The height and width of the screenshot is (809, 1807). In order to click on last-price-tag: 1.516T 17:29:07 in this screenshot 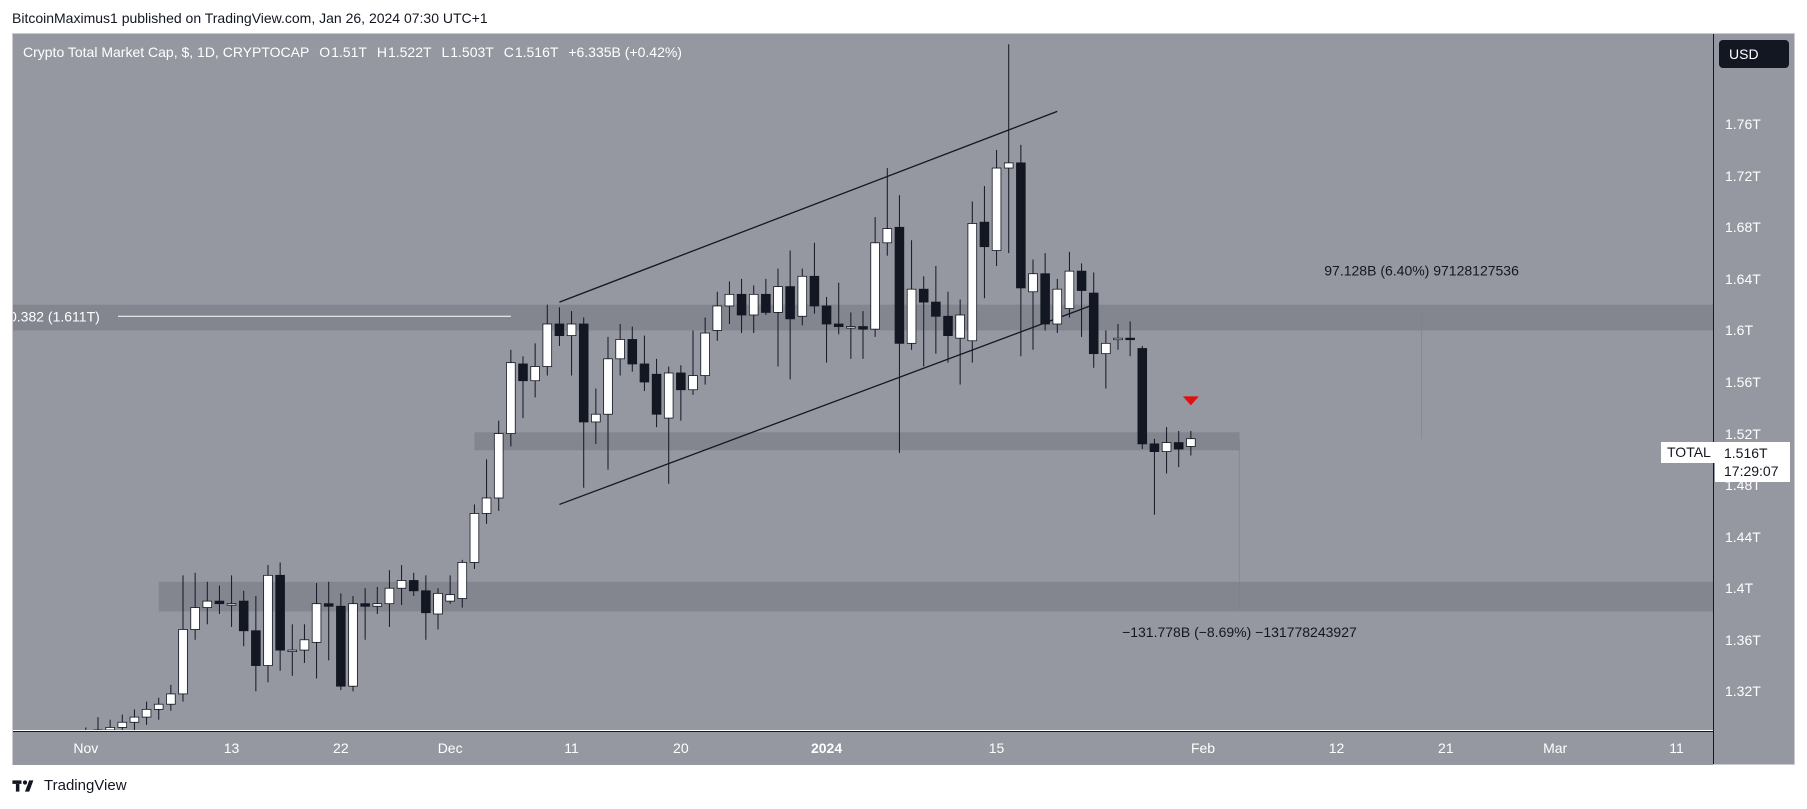, I will do `click(1752, 462)`.